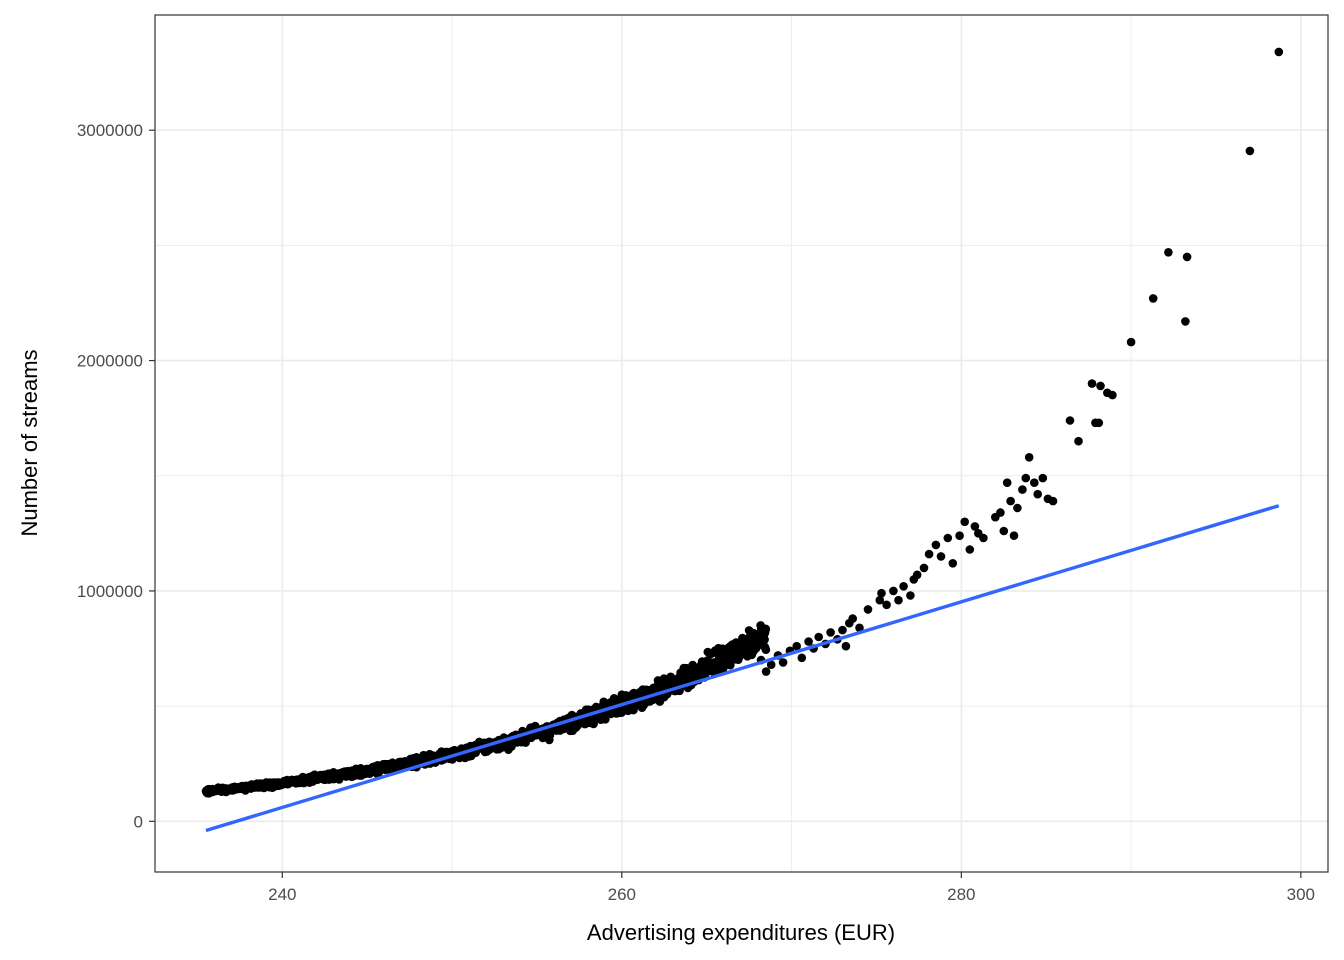 This screenshot has width=1344, height=960. Describe the element at coordinates (282, 894) in the screenshot. I see `x-tick-label: 240` at that location.